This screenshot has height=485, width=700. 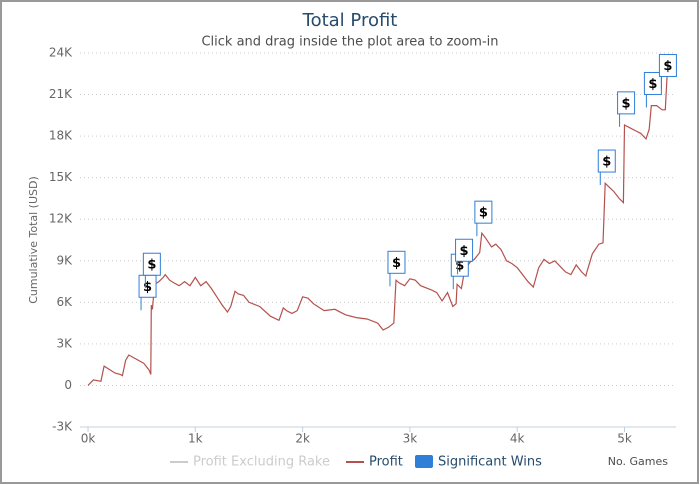 What do you see at coordinates (61, 94) in the screenshot?
I see `y-tick-label: 21K` at bounding box center [61, 94].